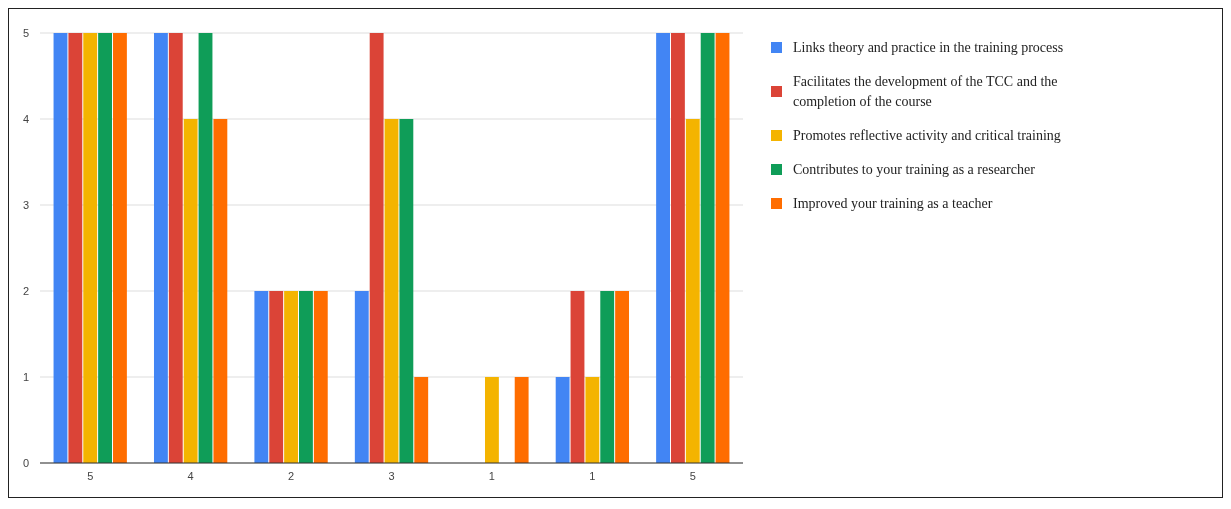 The height and width of the screenshot is (509, 1231). What do you see at coordinates (928, 47) in the screenshot?
I see `legend-label: Links theory and practice in the training process` at bounding box center [928, 47].